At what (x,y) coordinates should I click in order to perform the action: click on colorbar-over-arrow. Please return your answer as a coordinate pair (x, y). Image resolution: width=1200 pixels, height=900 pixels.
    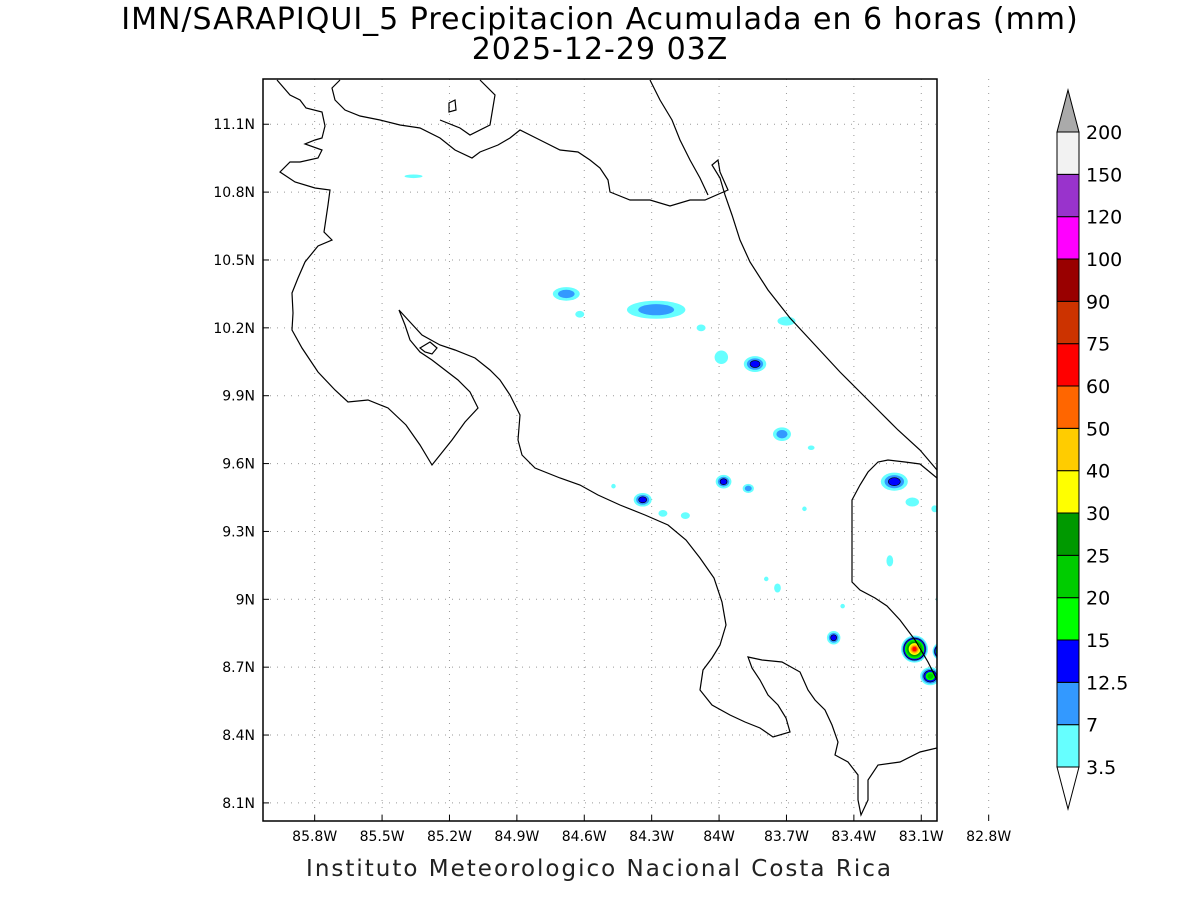
    Looking at the image, I should click on (1068, 110).